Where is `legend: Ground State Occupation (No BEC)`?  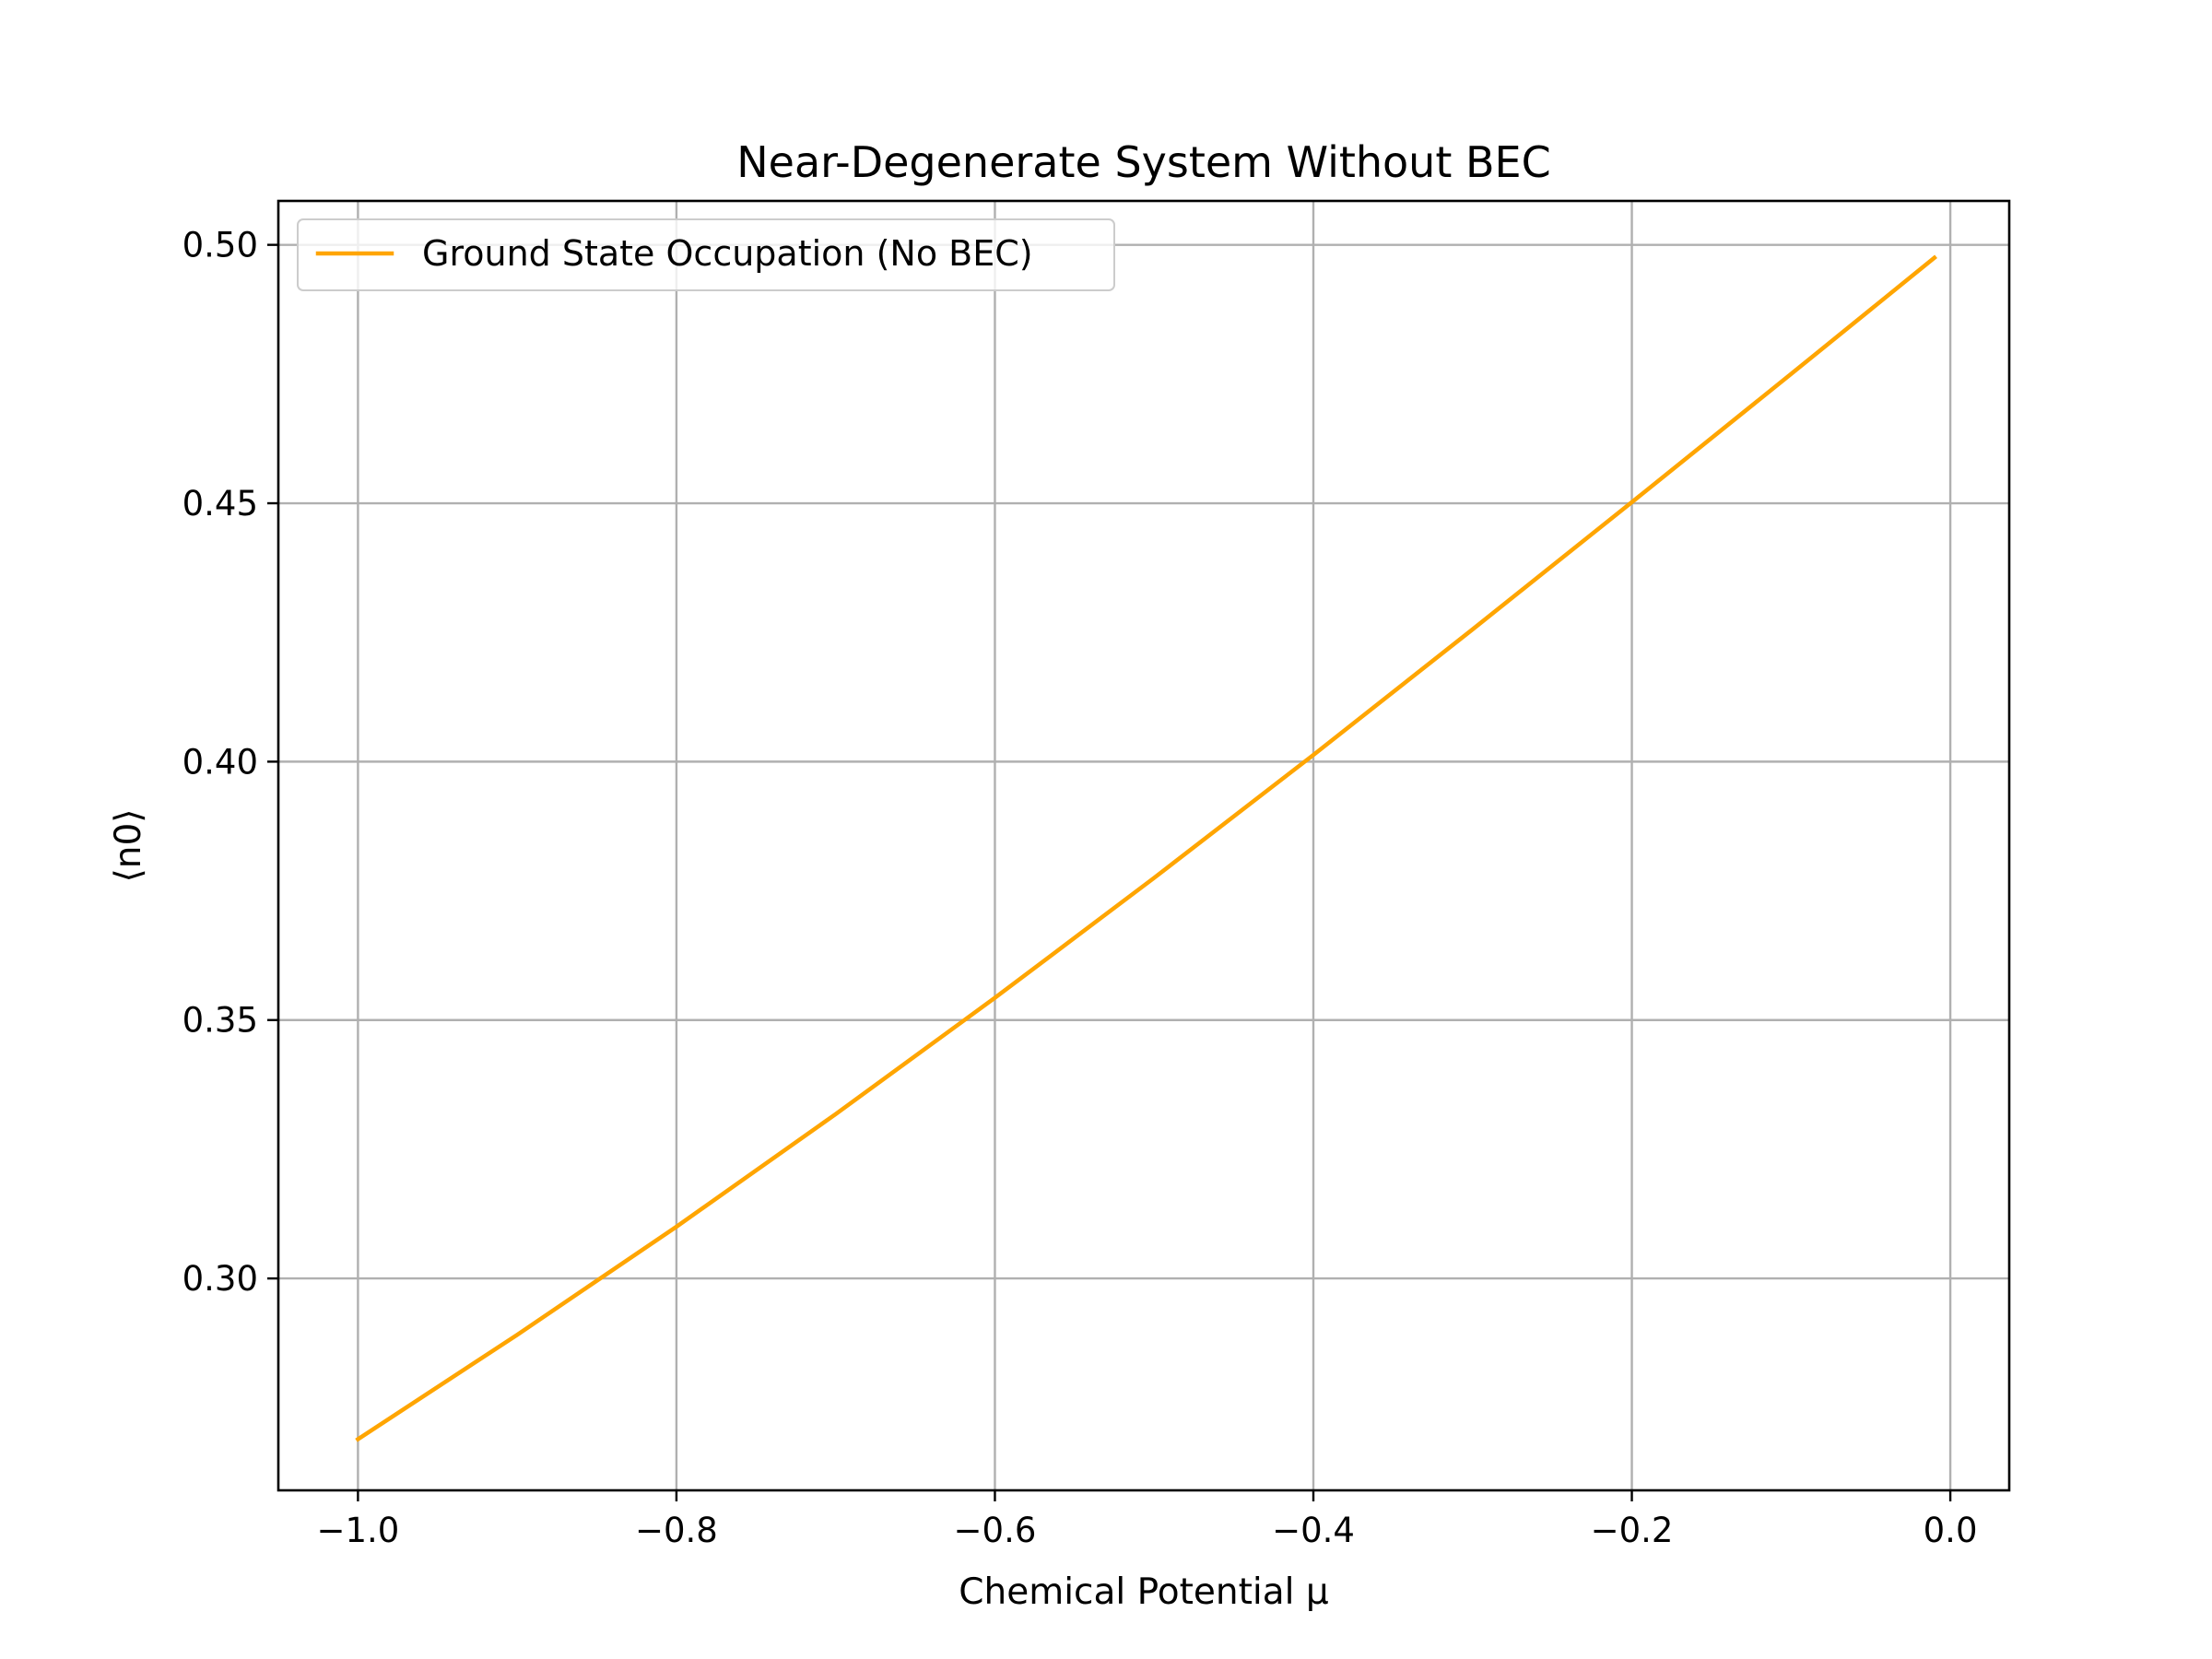 legend: Ground State Occupation (No BEC) is located at coordinates (706, 254).